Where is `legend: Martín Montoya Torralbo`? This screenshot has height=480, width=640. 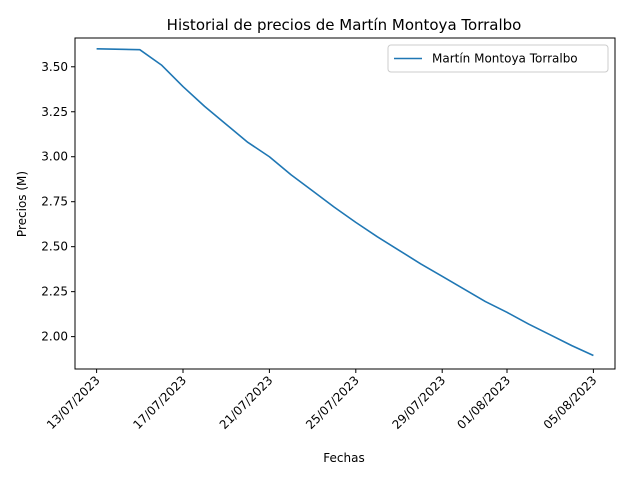
legend: Martín Montoya Torralbo is located at coordinates (498, 58).